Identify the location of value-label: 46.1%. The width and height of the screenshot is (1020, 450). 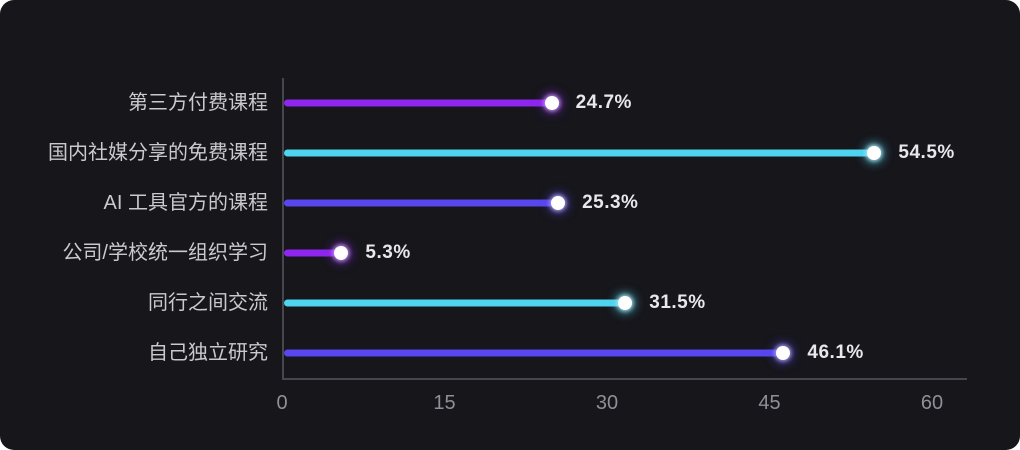
(835, 352).